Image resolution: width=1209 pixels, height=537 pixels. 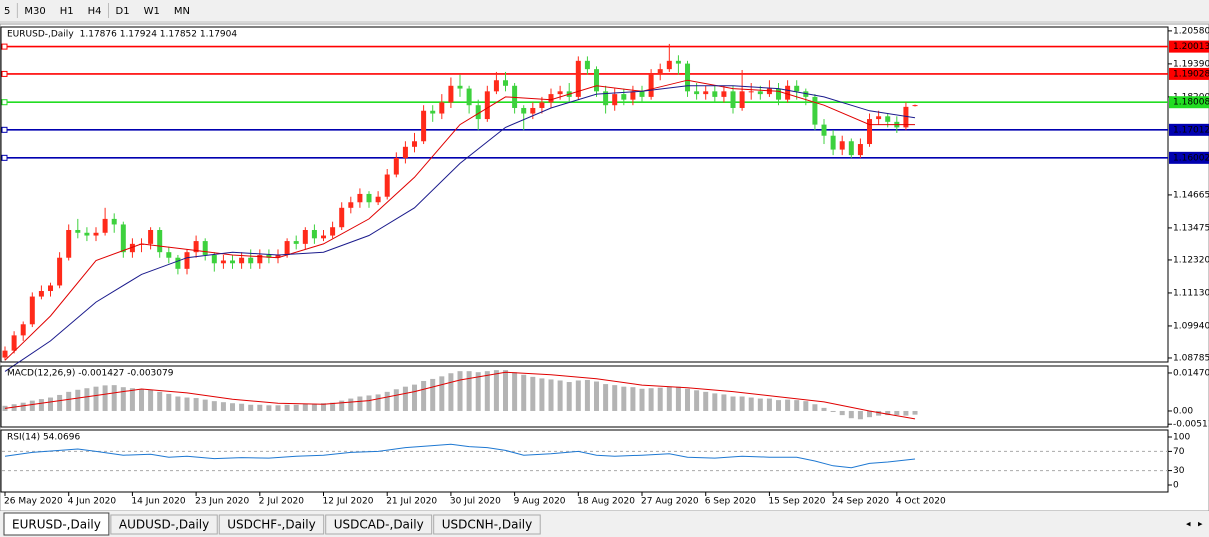 I want to click on tab-label: AUDUSD-,Daily, so click(x=164, y=525).